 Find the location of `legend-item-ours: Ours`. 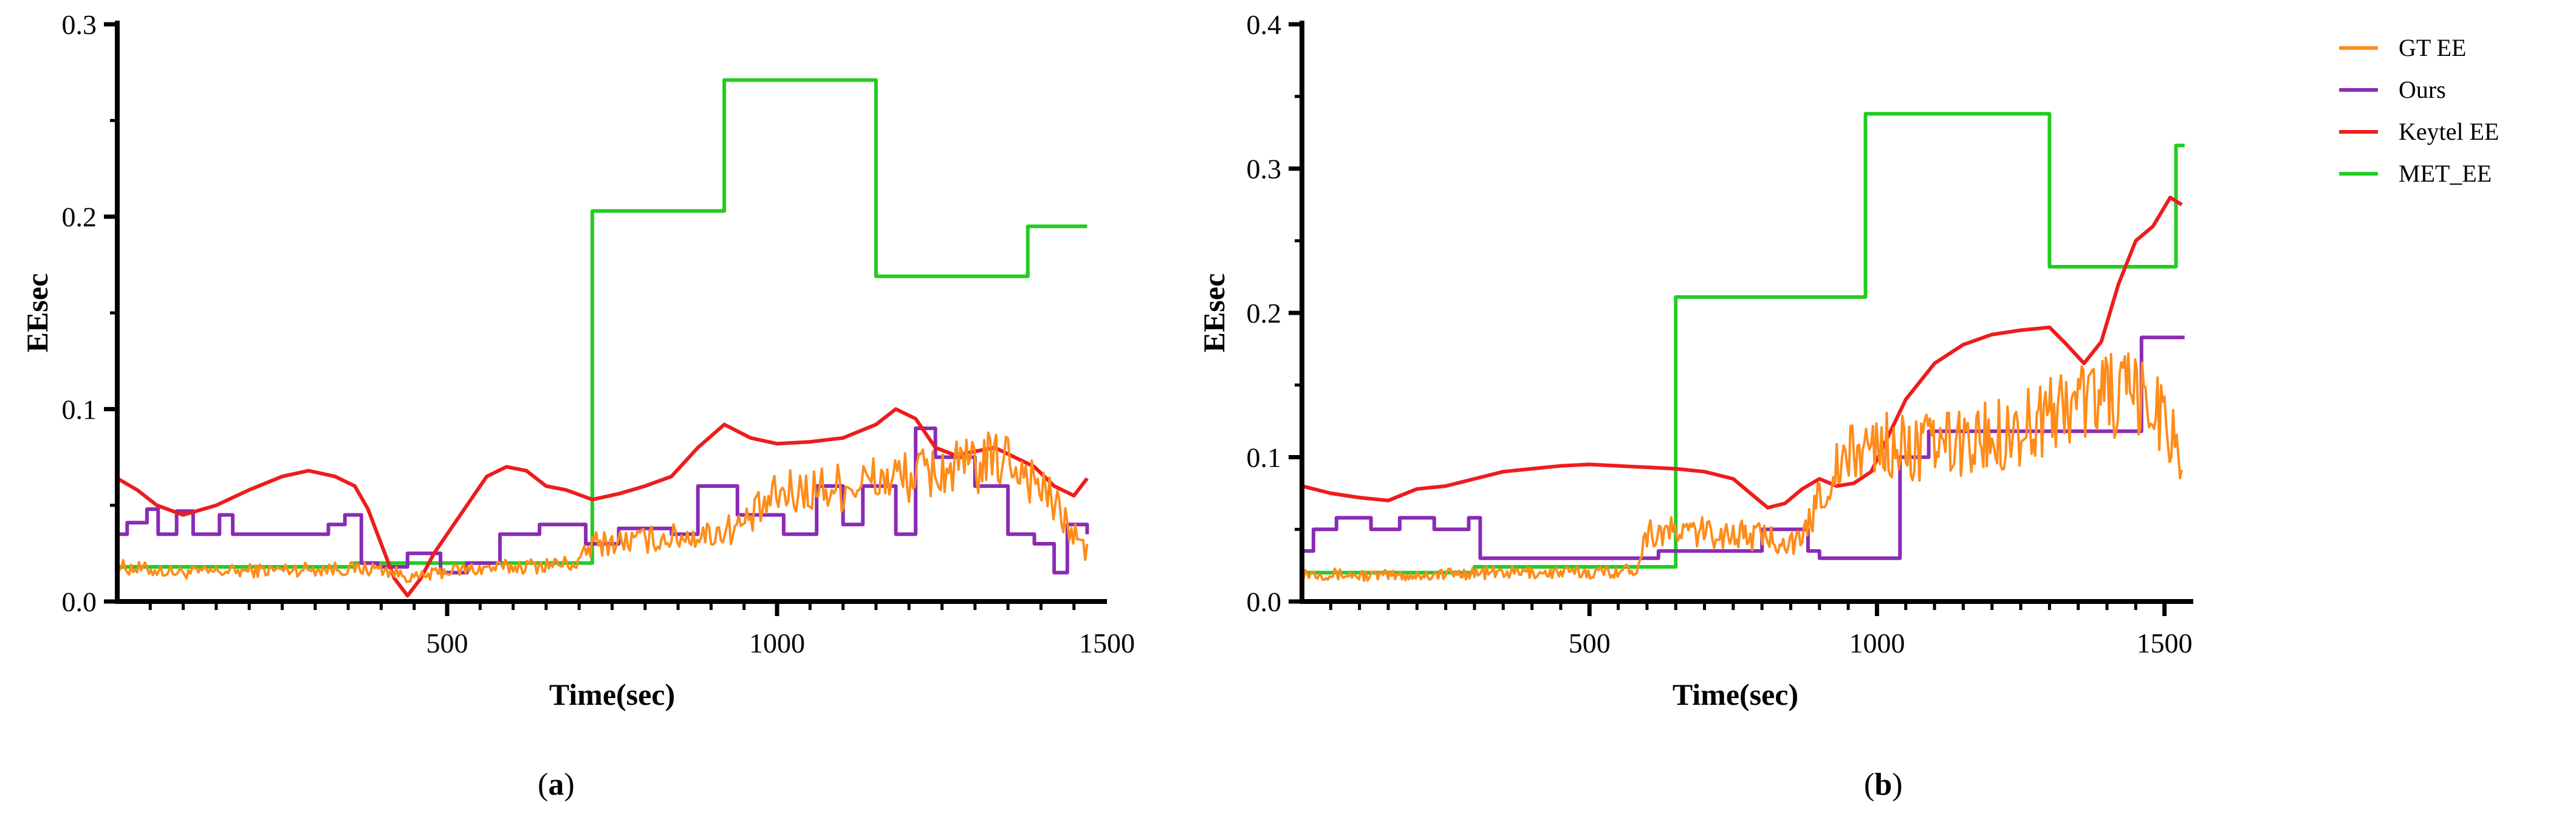

legend-item-ours: Ours is located at coordinates (2419, 90).